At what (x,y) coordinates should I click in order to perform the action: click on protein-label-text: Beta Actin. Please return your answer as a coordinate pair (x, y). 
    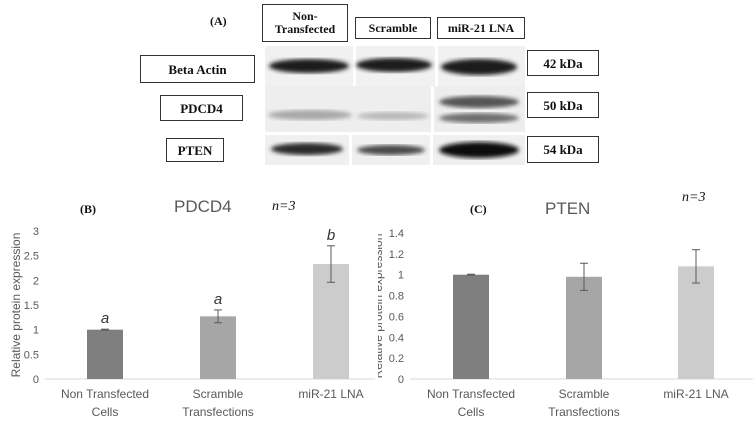
    Looking at the image, I should click on (197, 69).